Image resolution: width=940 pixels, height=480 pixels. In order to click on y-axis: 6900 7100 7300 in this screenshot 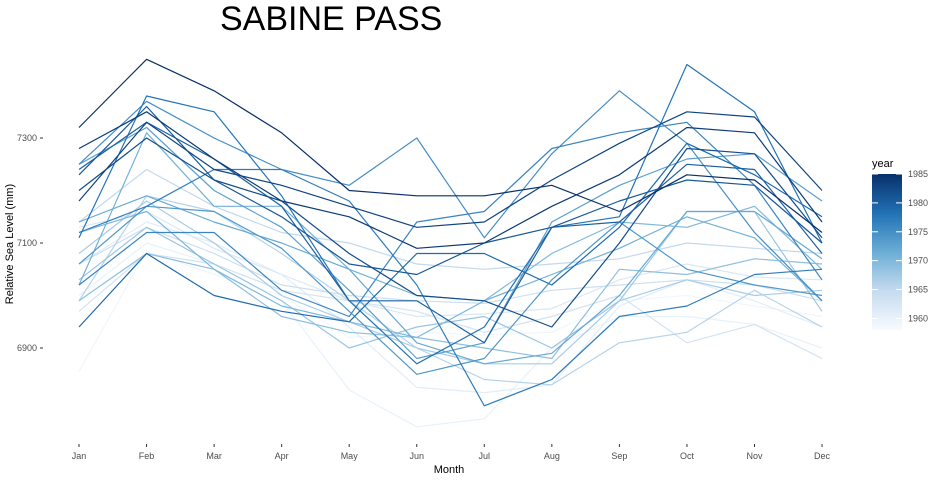, I will do `click(30, 243)`.